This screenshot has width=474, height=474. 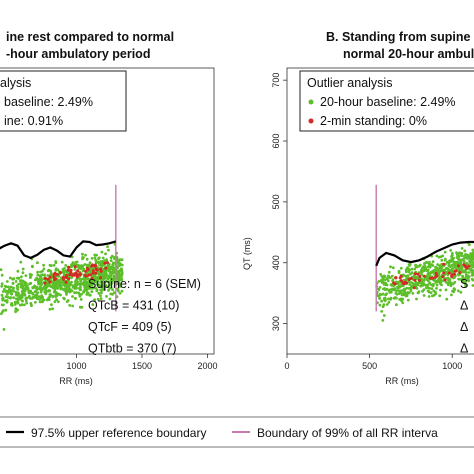 I want to click on stats-line: QTbtb = 370 (7), so click(x=132, y=349).